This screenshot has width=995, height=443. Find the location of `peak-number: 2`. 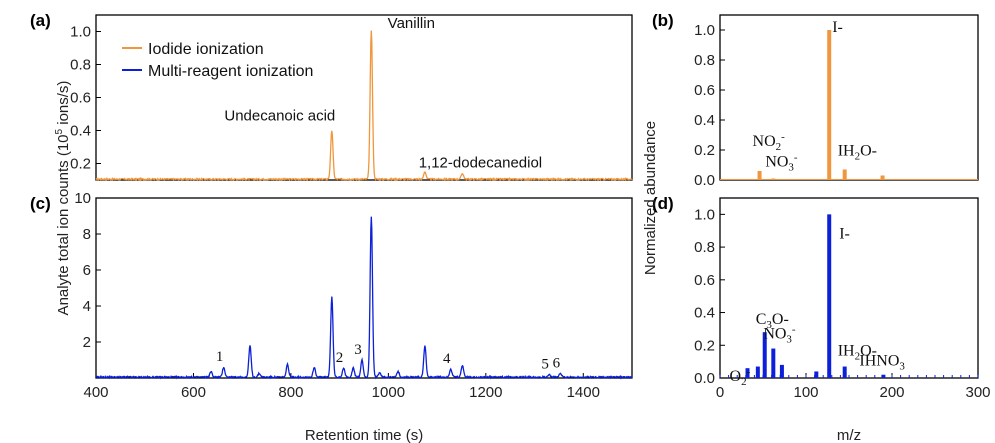

peak-number: 2 is located at coordinates (340, 358).